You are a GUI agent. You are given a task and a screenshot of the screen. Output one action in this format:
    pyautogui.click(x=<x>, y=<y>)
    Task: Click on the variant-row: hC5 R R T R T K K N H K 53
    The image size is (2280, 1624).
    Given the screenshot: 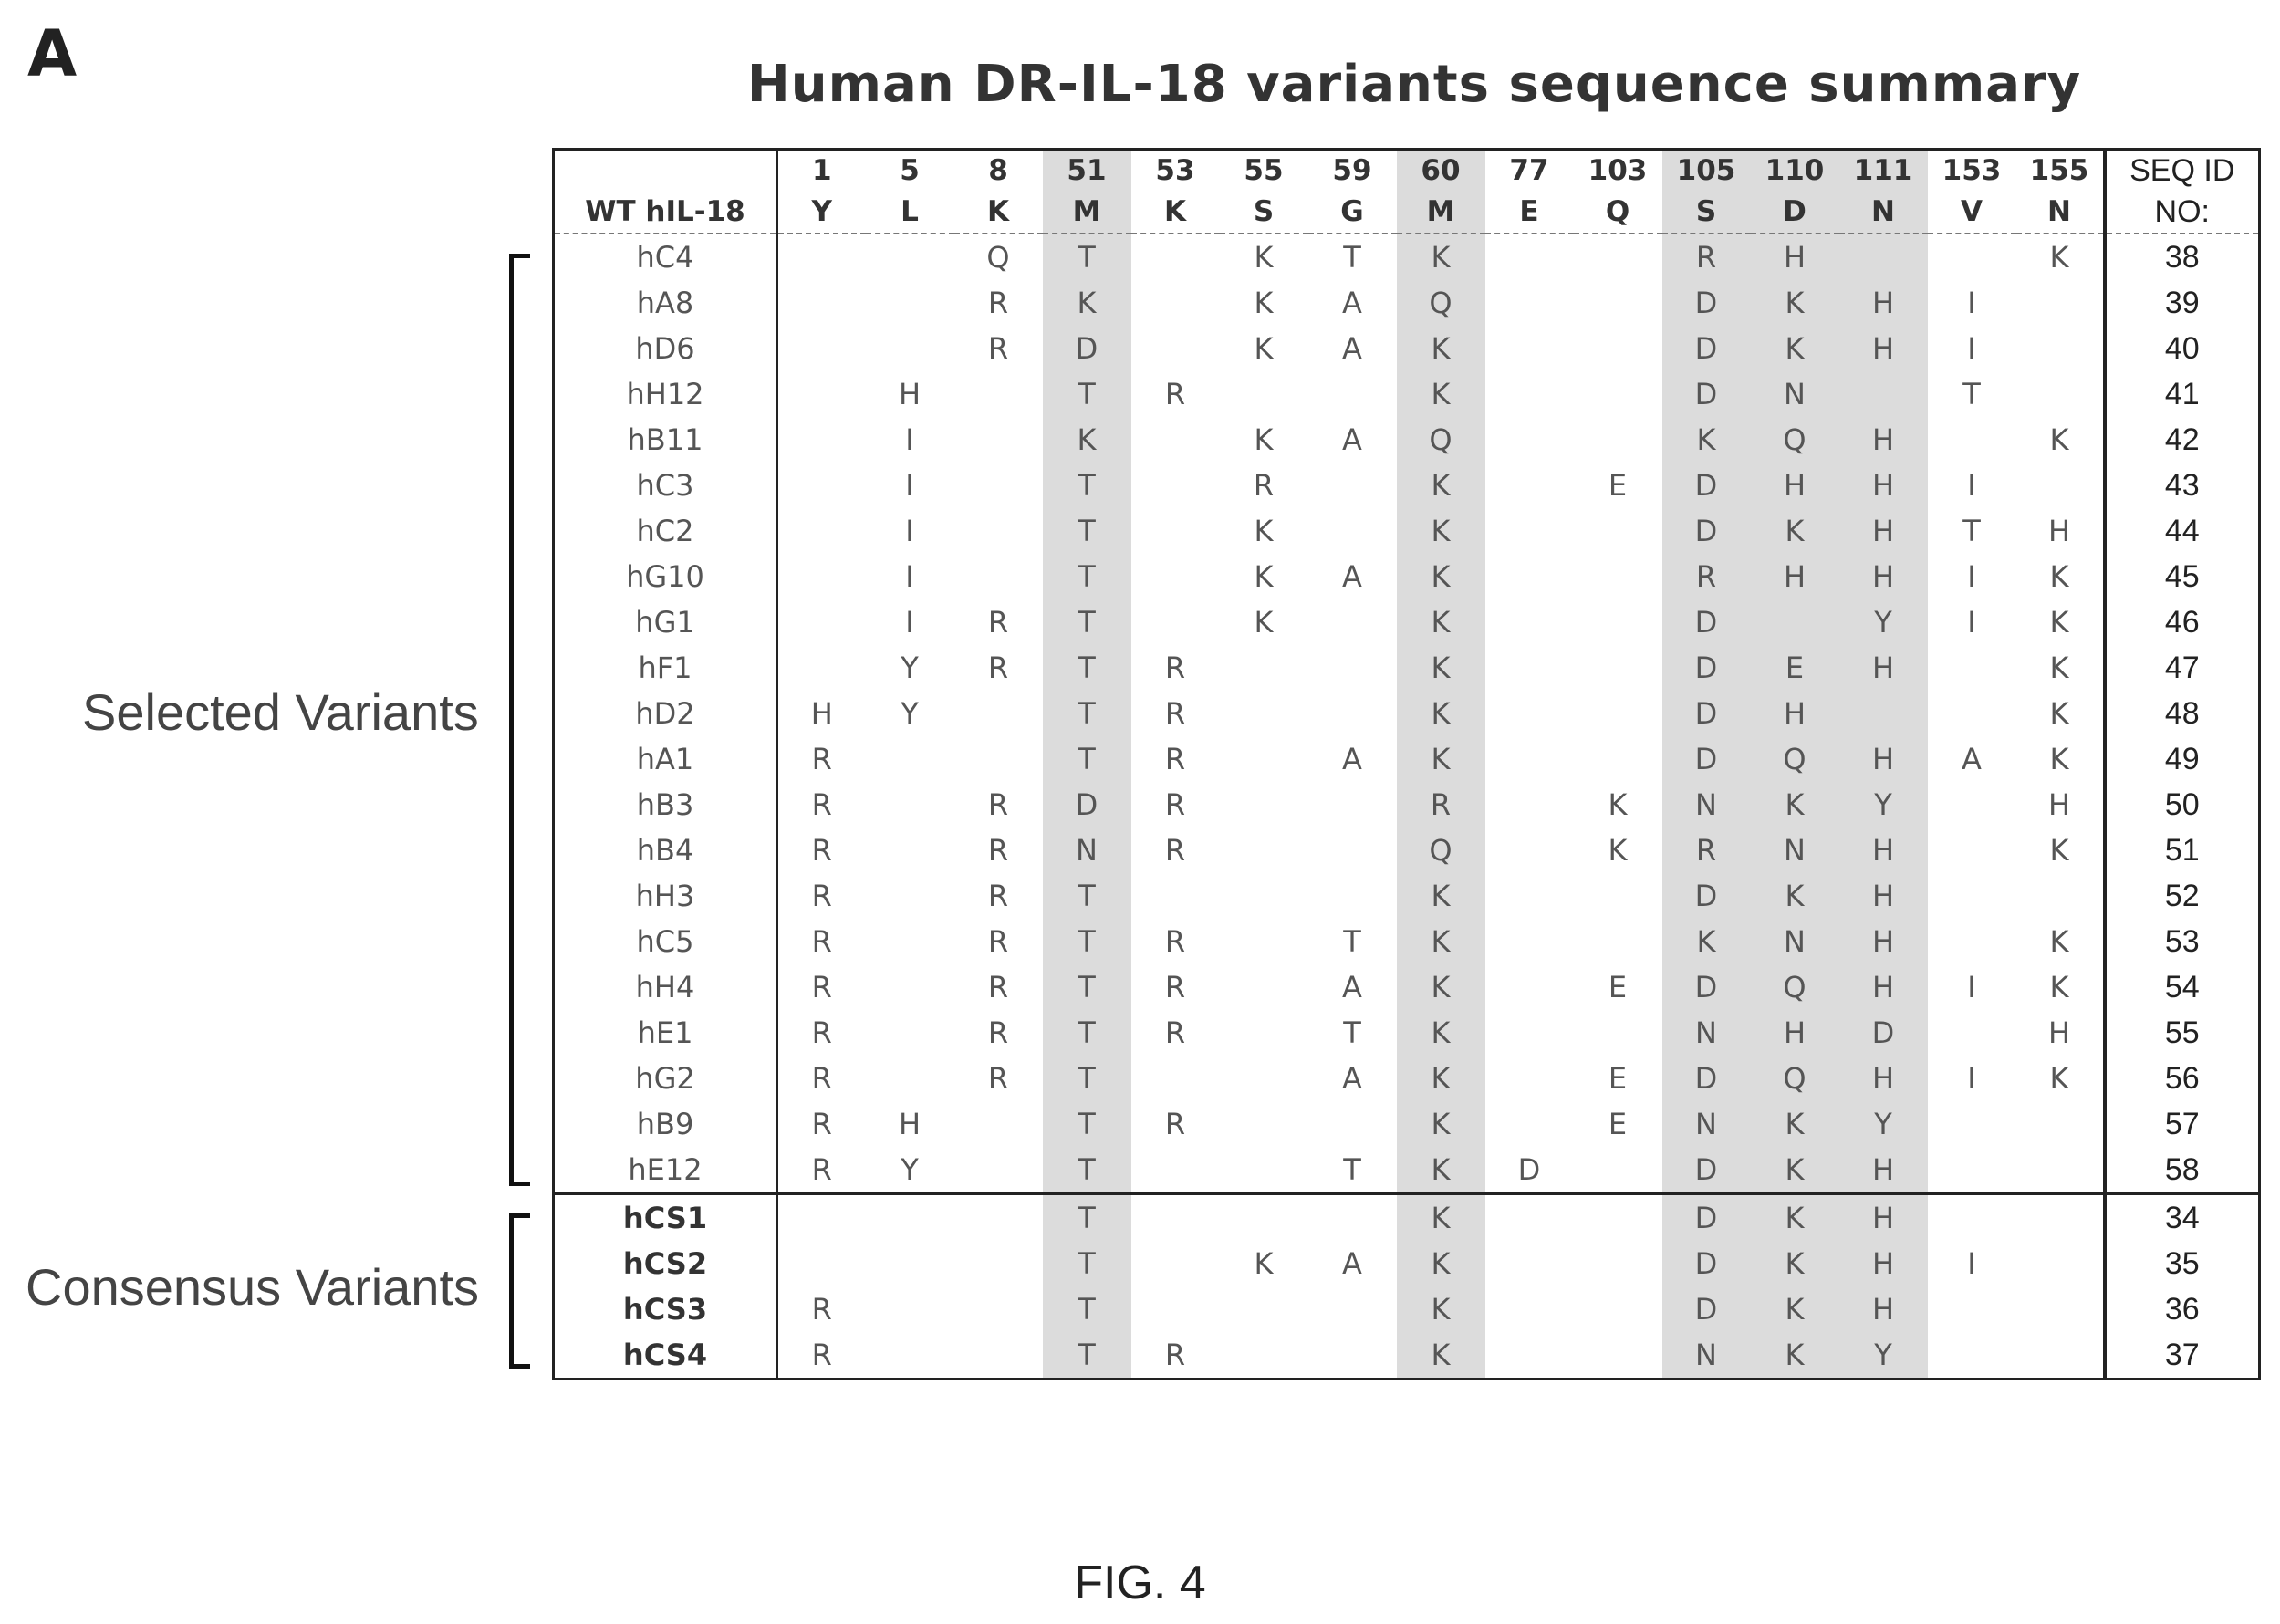 What is the action you would take?
    pyautogui.click(x=1407, y=942)
    